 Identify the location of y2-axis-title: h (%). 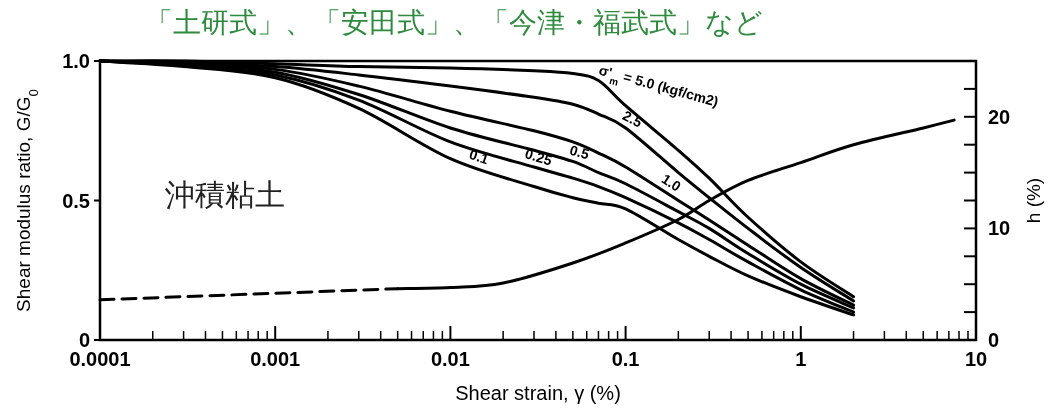
(1033, 200).